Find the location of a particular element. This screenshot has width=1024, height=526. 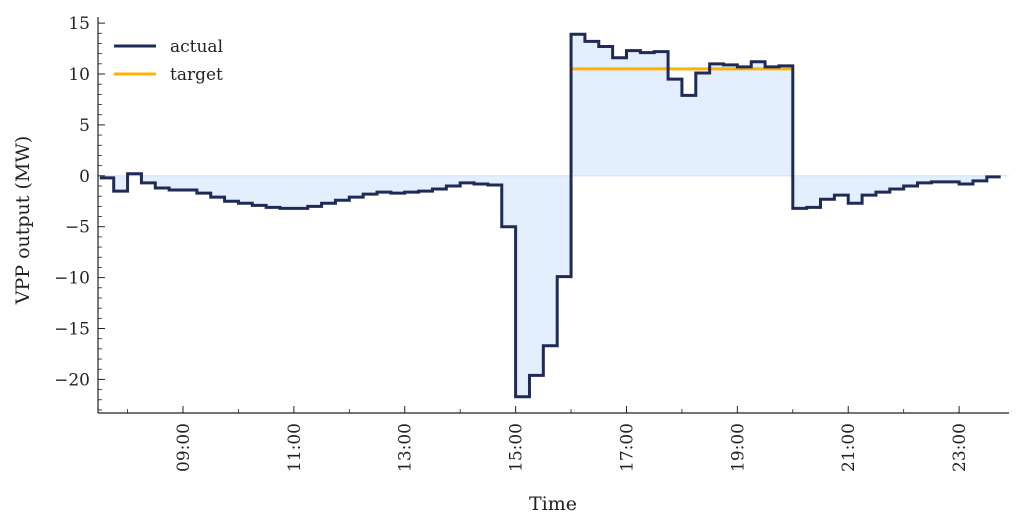

x-tick-label: 15:00 is located at coordinates (517, 447).